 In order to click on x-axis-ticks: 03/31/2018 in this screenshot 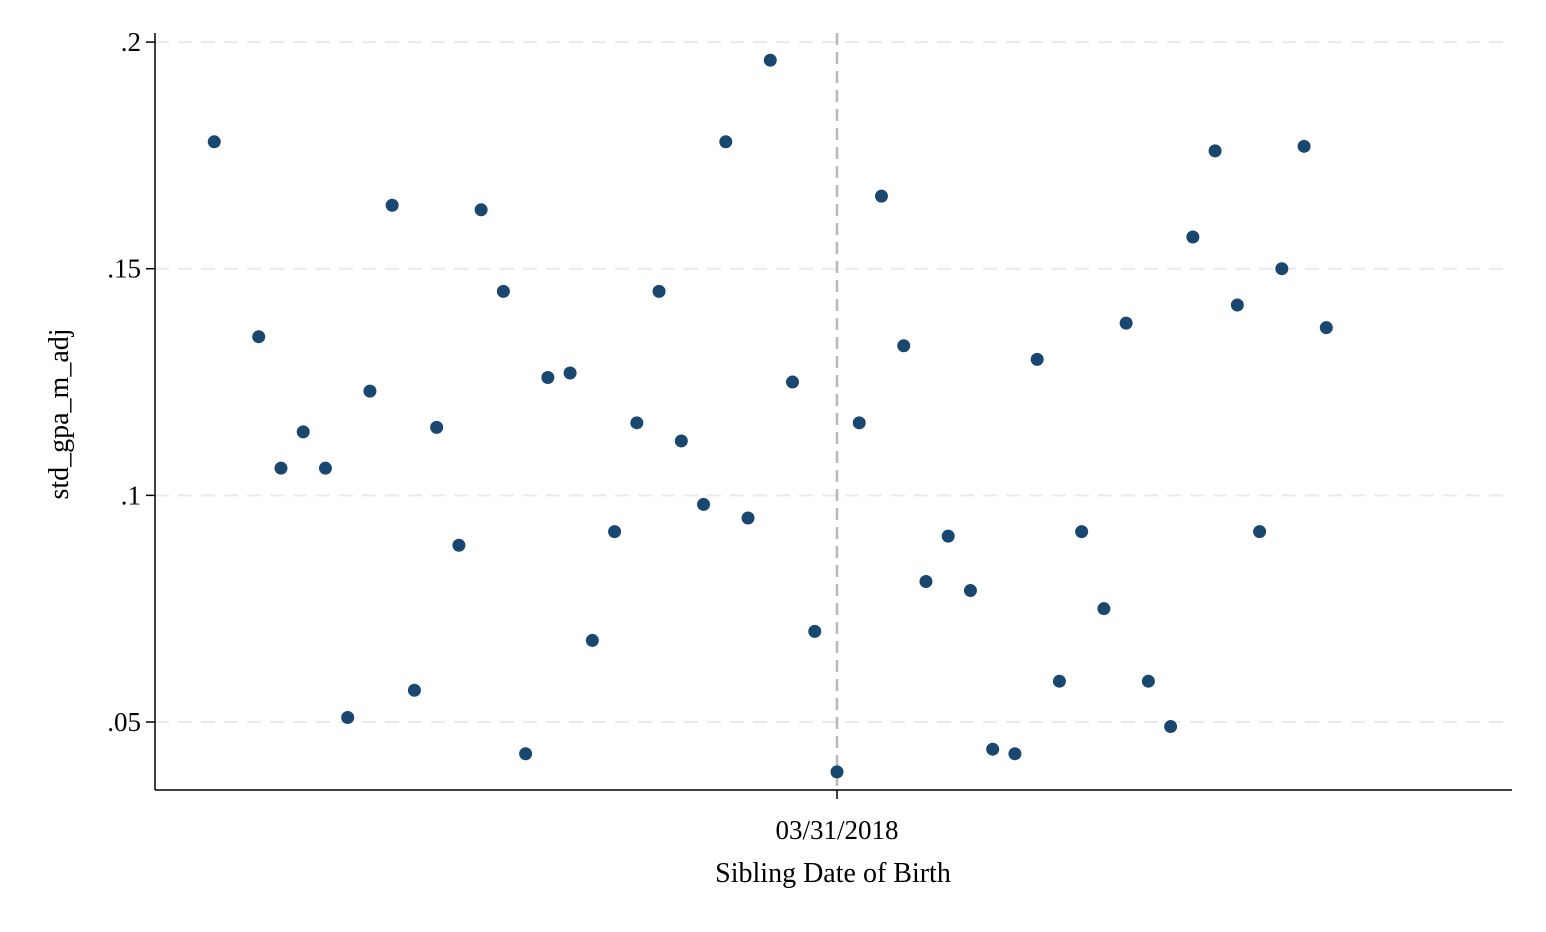, I will do `click(837, 817)`.